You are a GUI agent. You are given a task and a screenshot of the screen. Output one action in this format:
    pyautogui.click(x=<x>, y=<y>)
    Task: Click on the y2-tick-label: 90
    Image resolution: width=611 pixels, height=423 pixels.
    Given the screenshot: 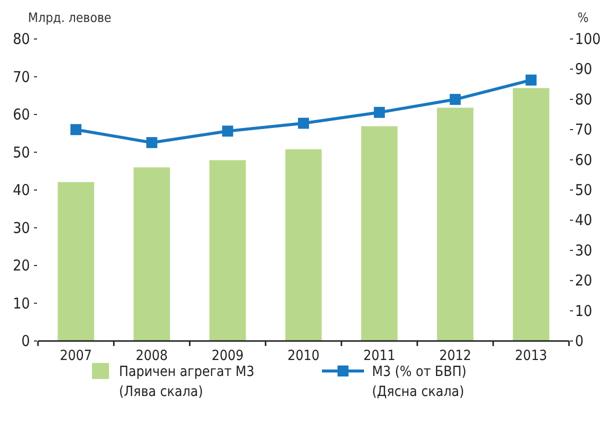 What is the action you would take?
    pyautogui.click(x=583, y=69)
    